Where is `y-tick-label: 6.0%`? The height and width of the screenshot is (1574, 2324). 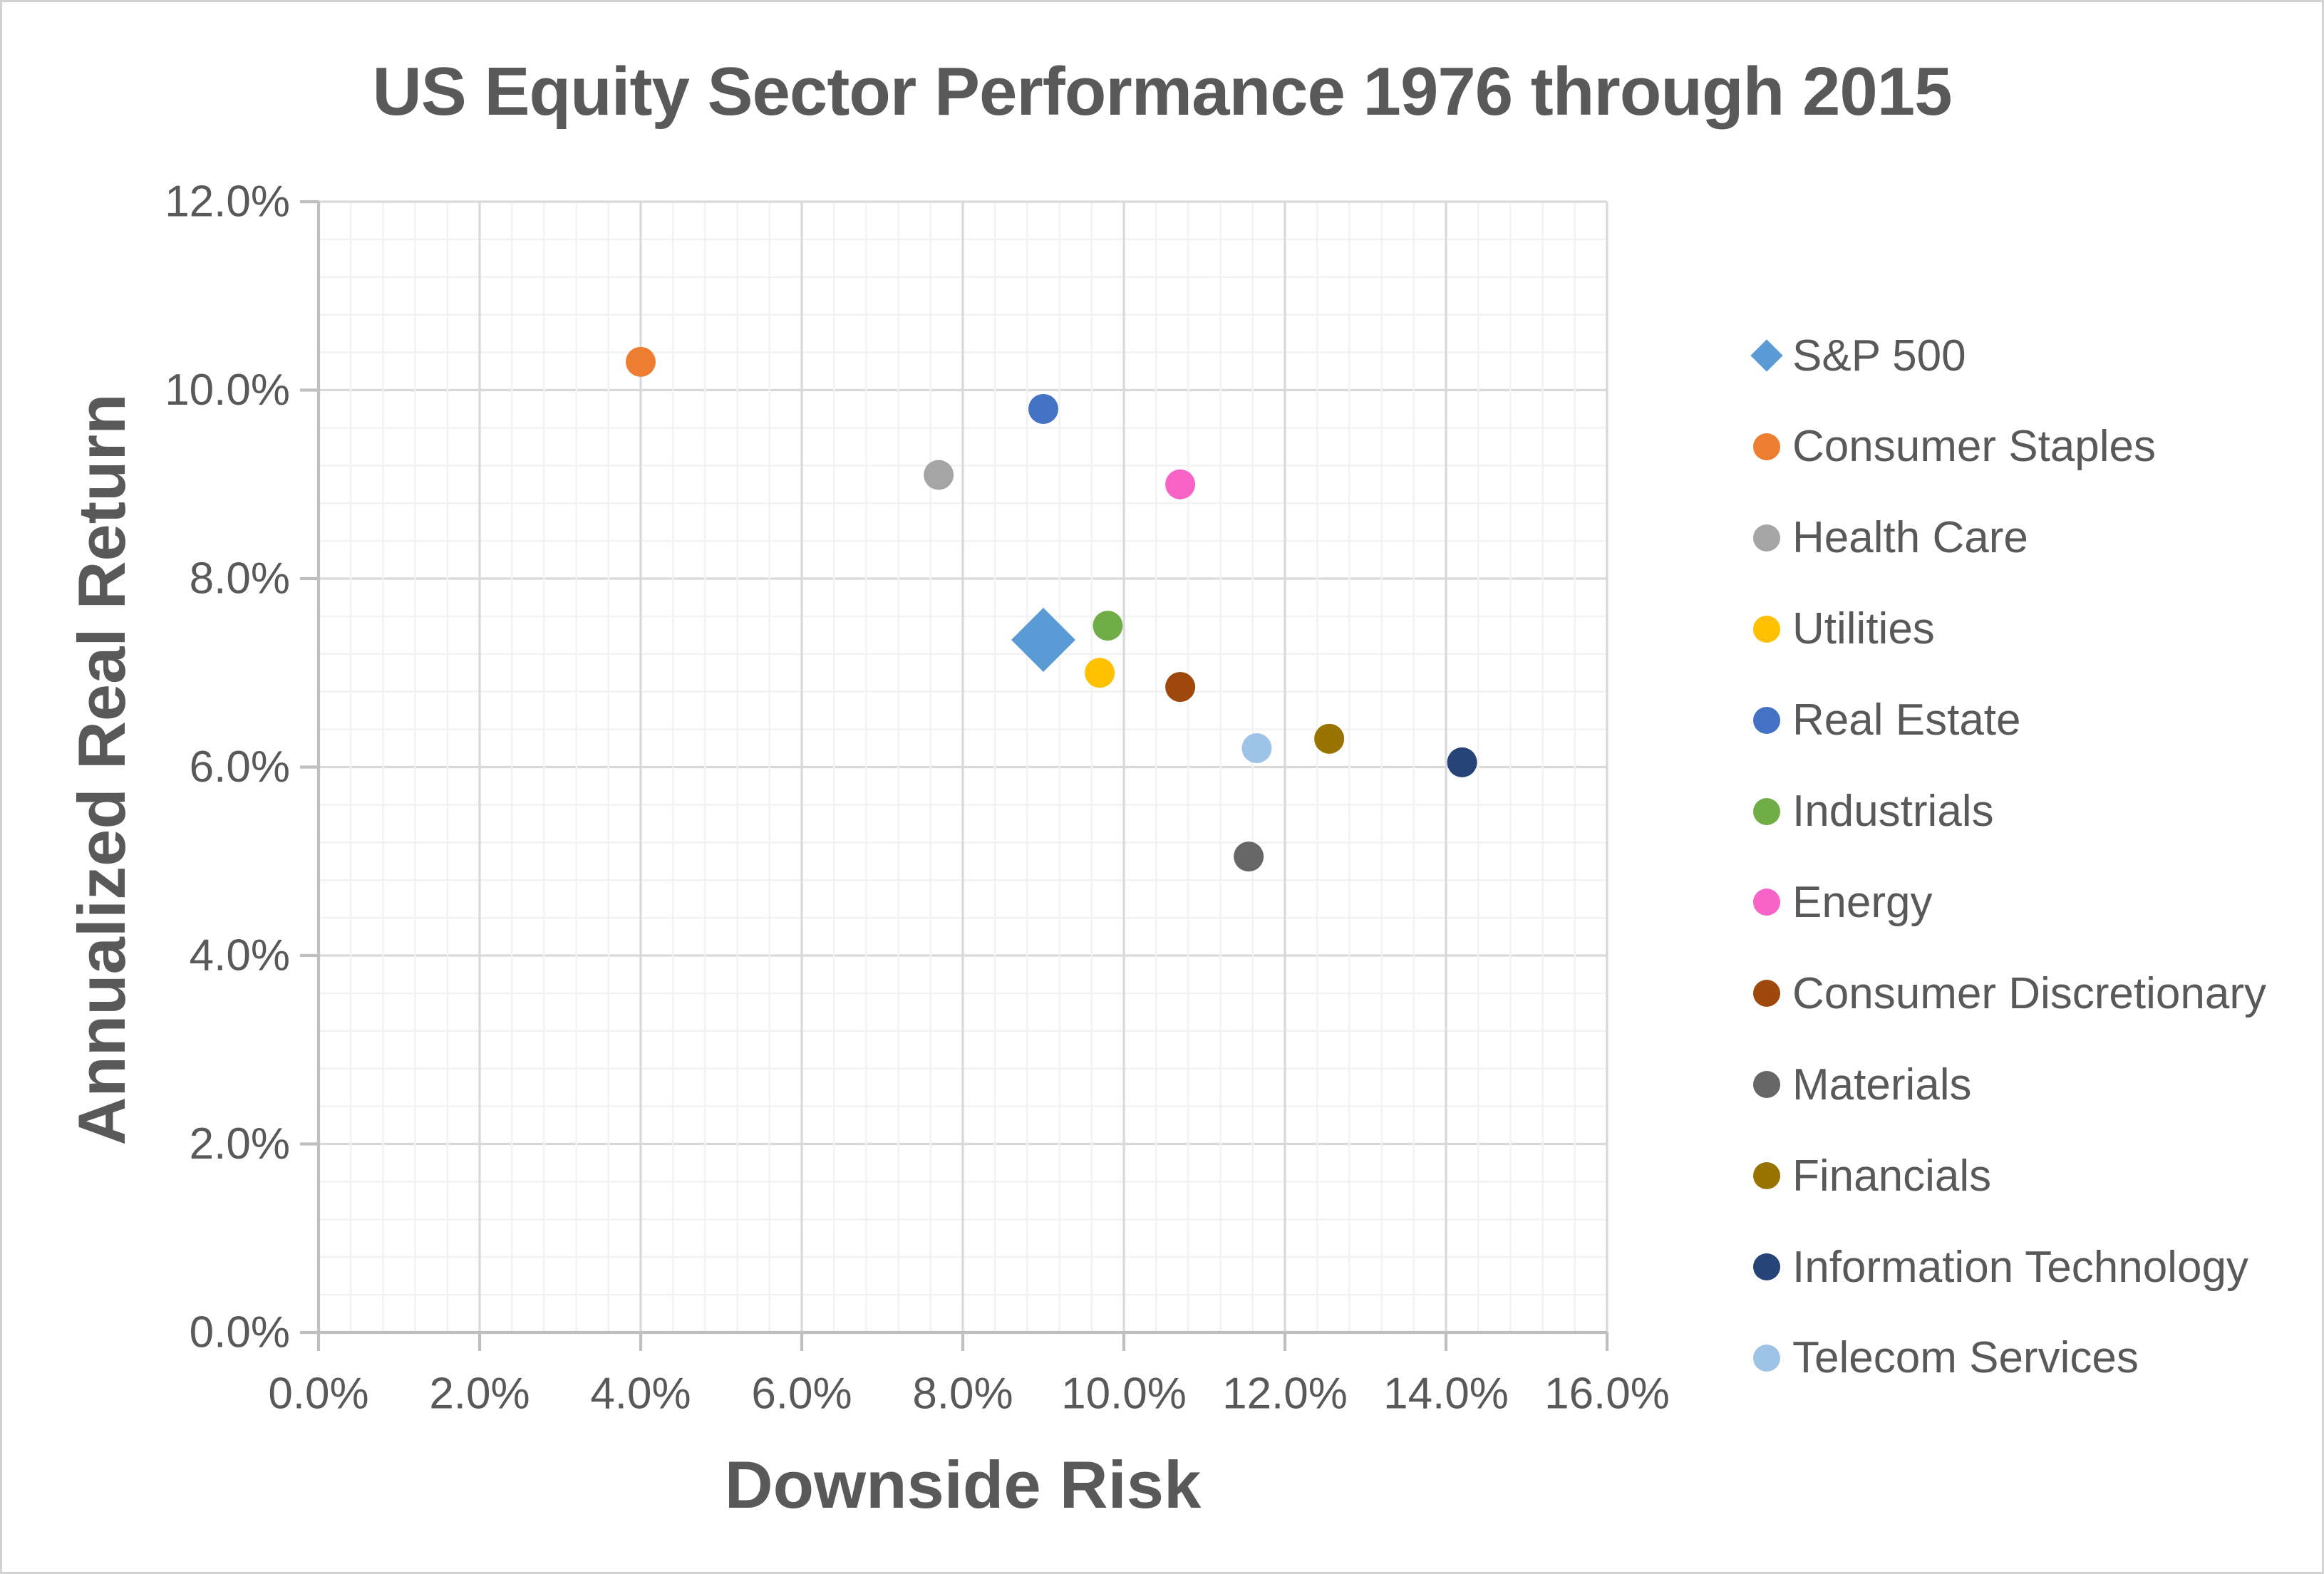 y-tick-label: 6.0% is located at coordinates (240, 767).